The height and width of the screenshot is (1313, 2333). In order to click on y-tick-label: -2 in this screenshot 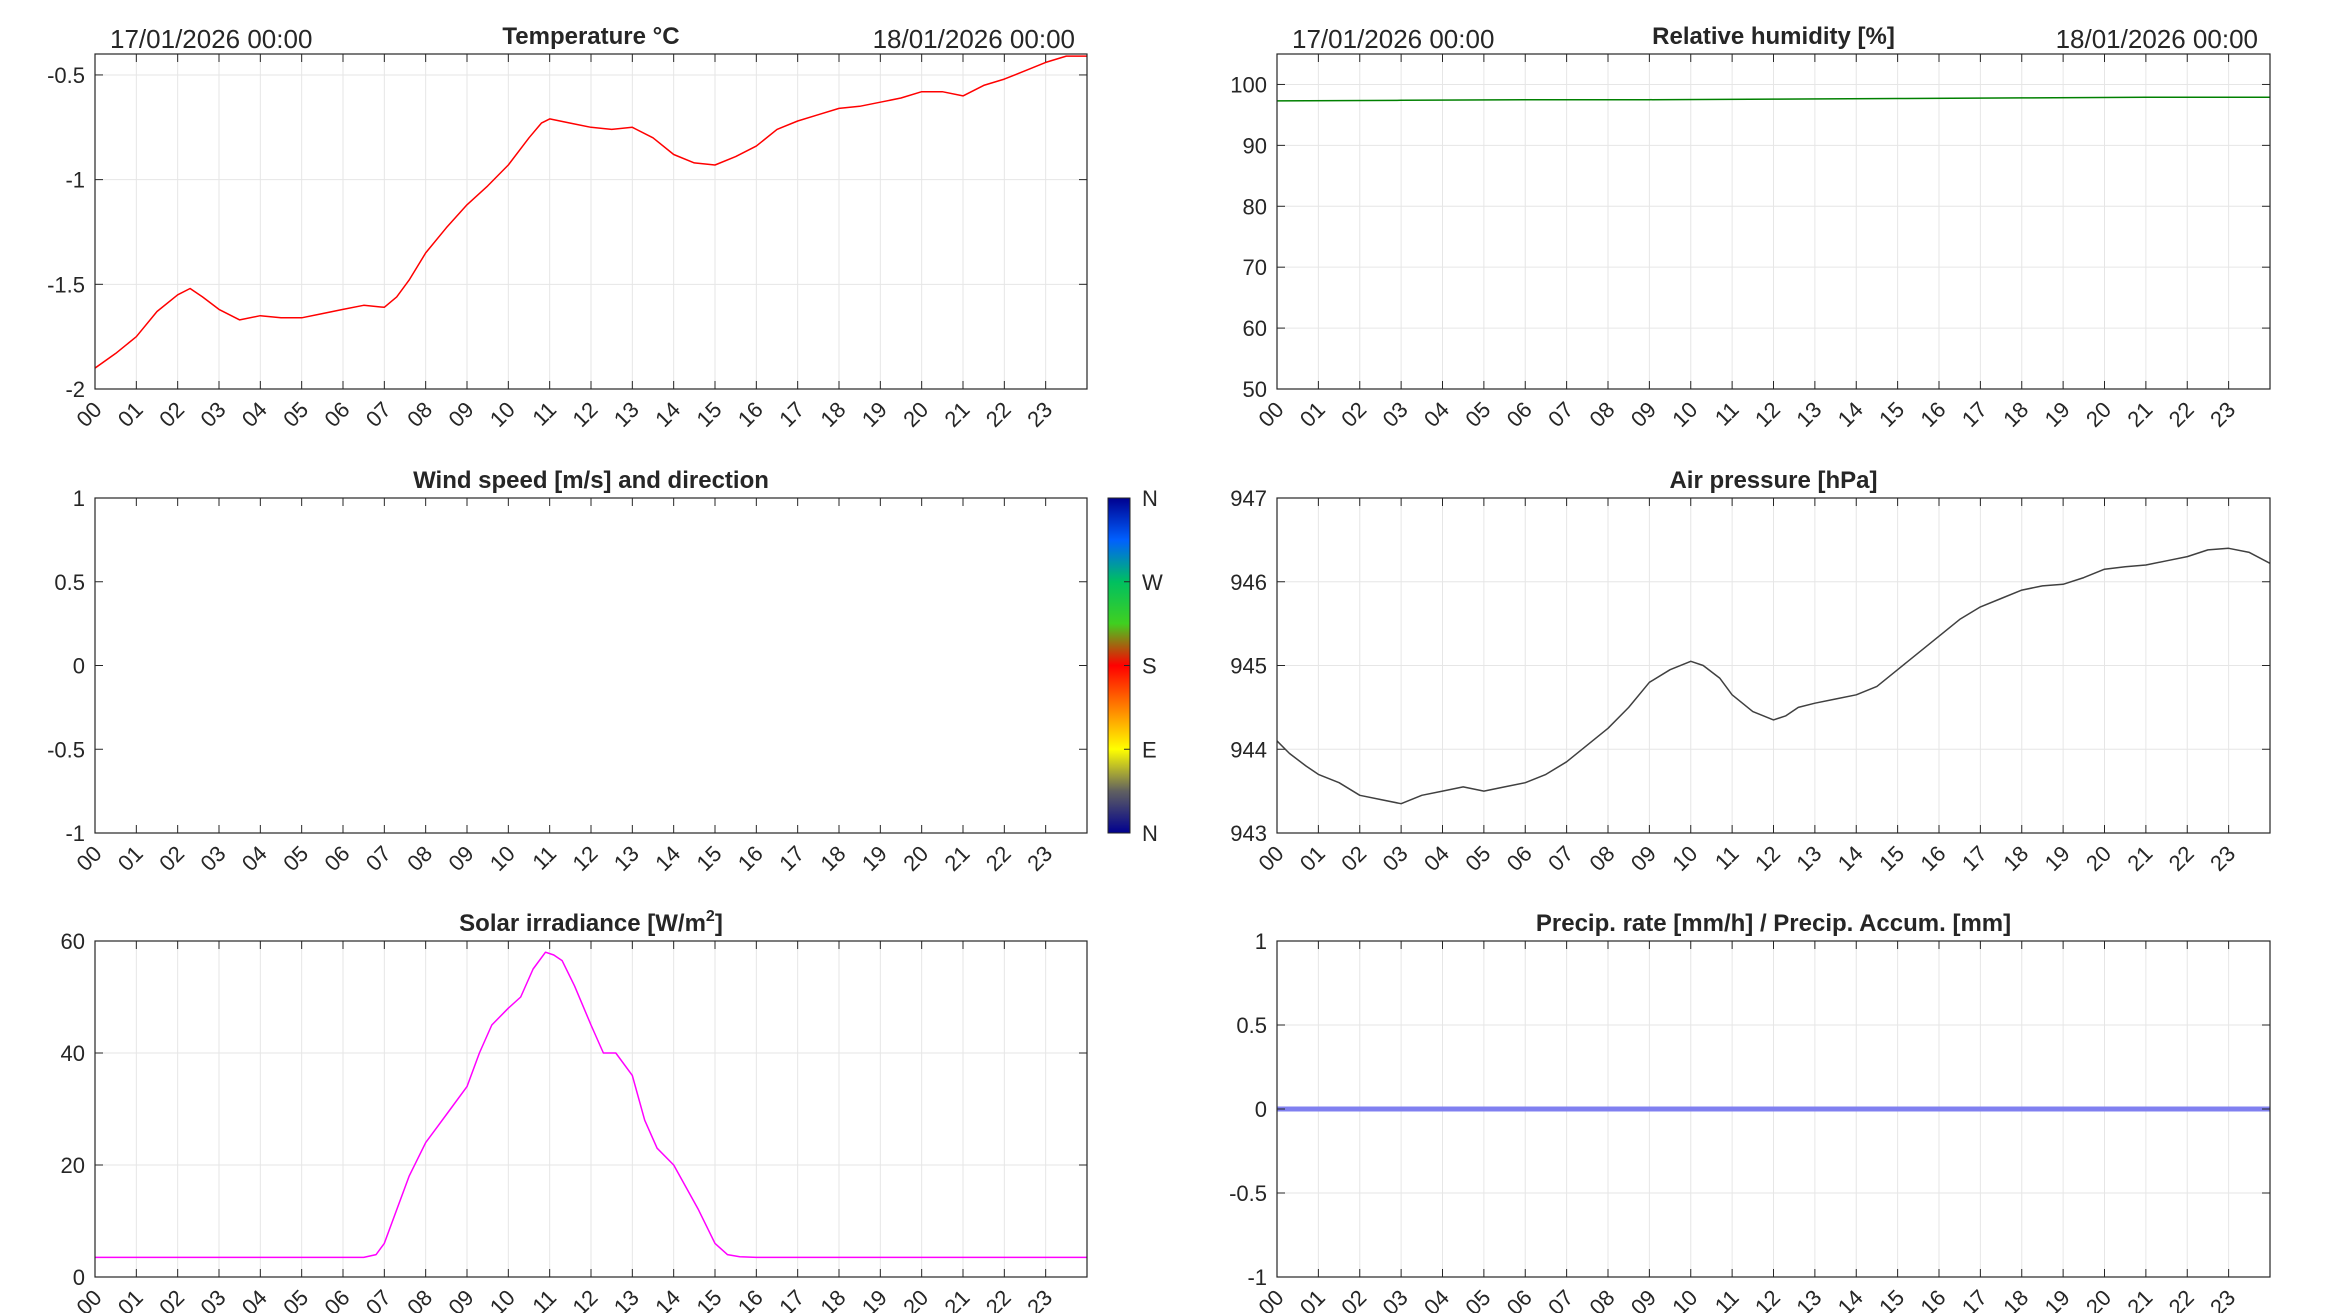, I will do `click(75, 389)`.